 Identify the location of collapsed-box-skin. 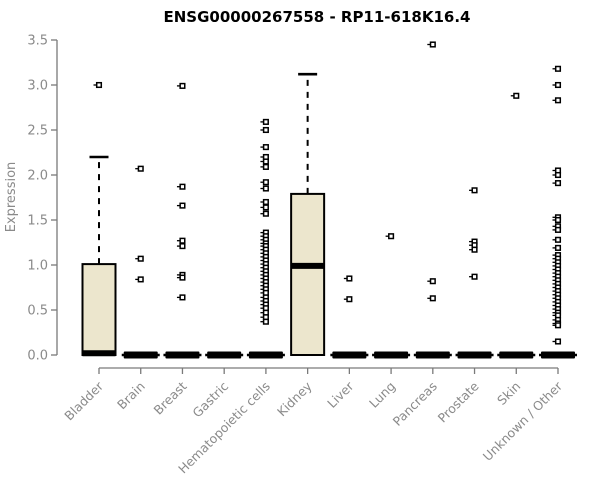
(516, 355).